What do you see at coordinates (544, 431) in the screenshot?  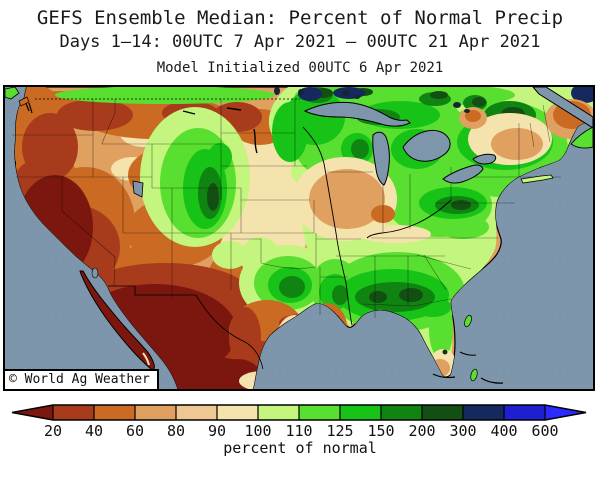 I see `colorbar-label: 600` at bounding box center [544, 431].